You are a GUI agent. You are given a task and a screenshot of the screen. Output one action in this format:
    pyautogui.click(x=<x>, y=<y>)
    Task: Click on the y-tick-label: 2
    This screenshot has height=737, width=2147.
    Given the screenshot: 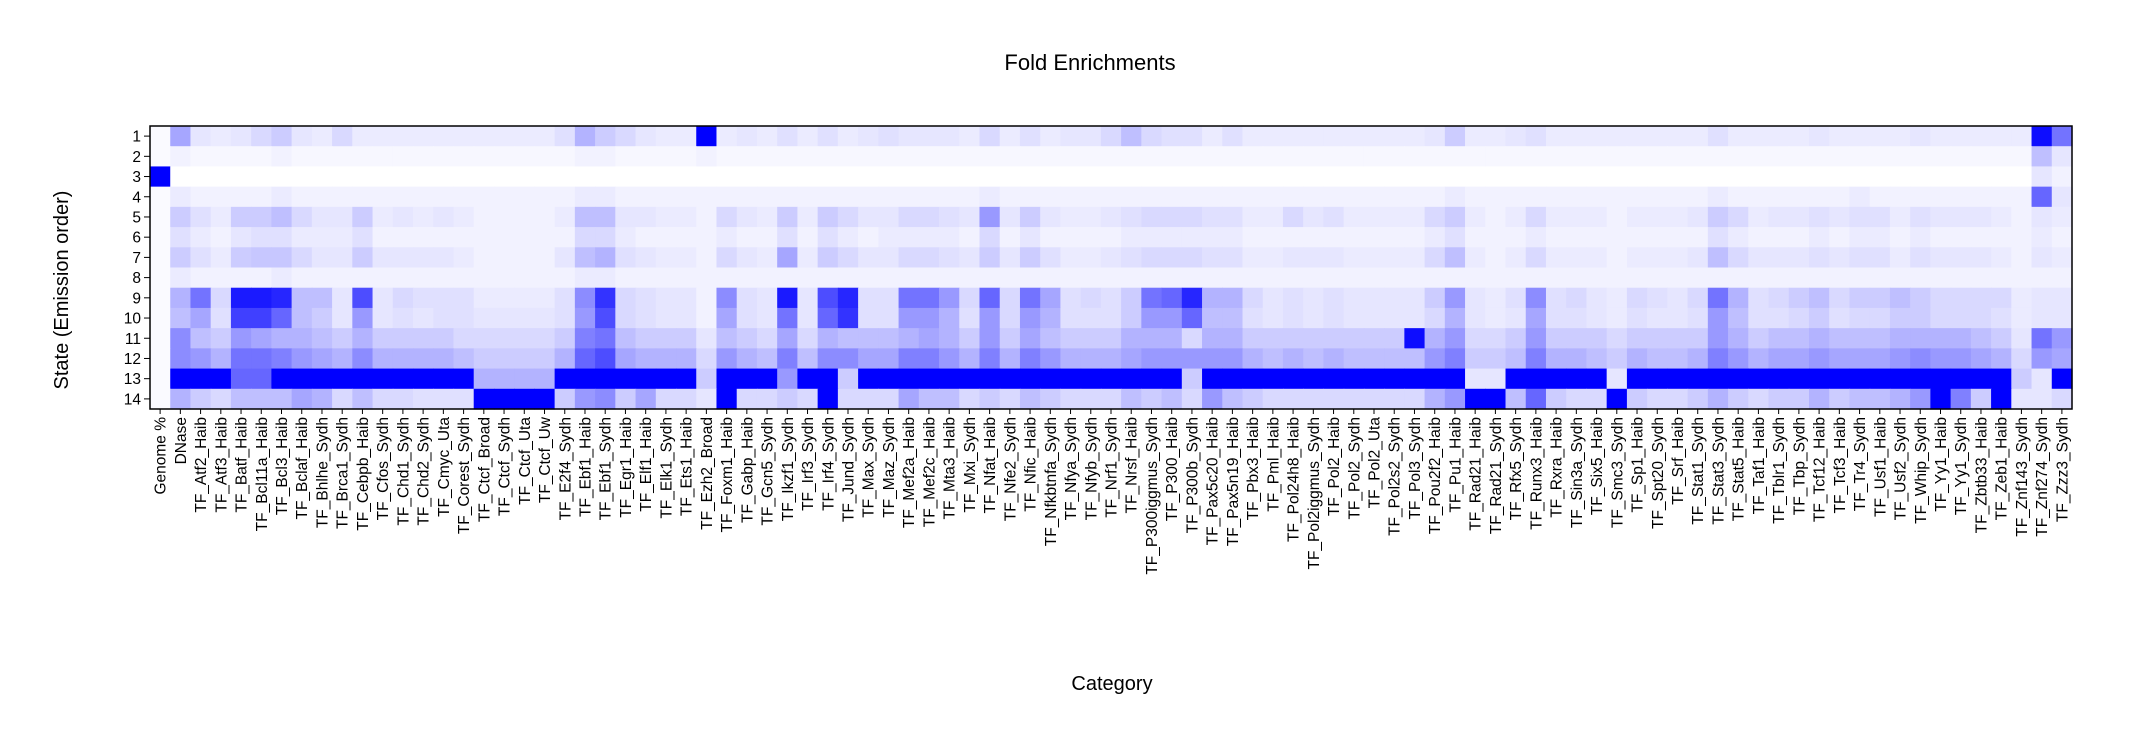 What is the action you would take?
    pyautogui.click(x=136, y=157)
    